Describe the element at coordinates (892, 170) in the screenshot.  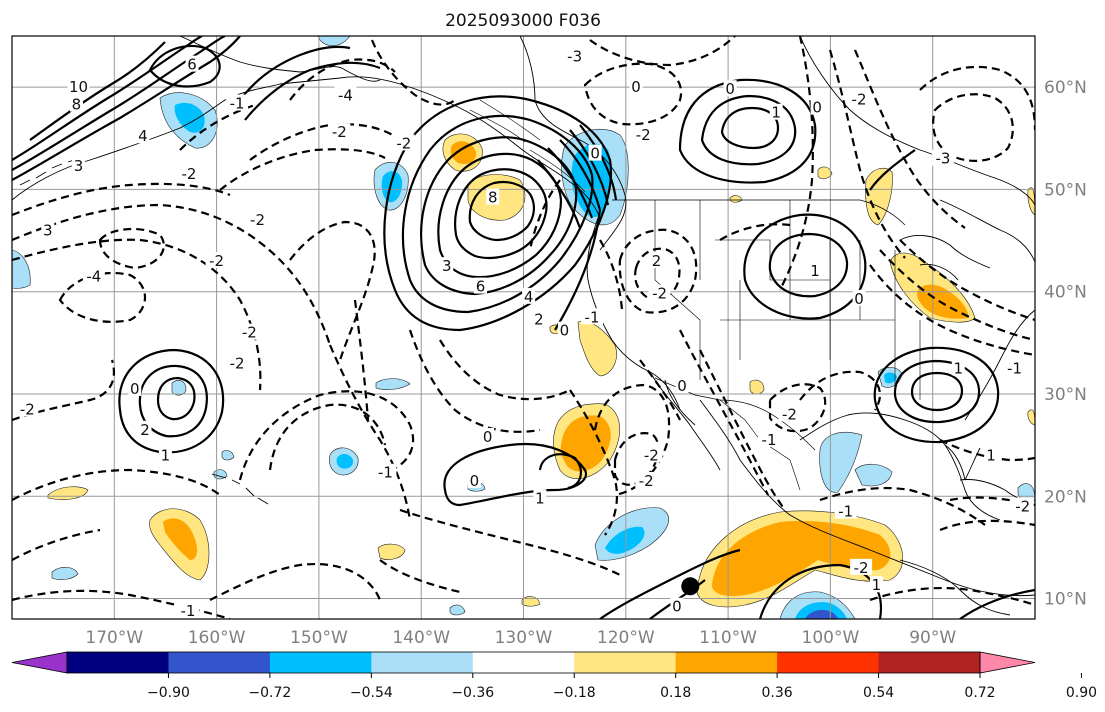
I see `contour-east-arc` at that location.